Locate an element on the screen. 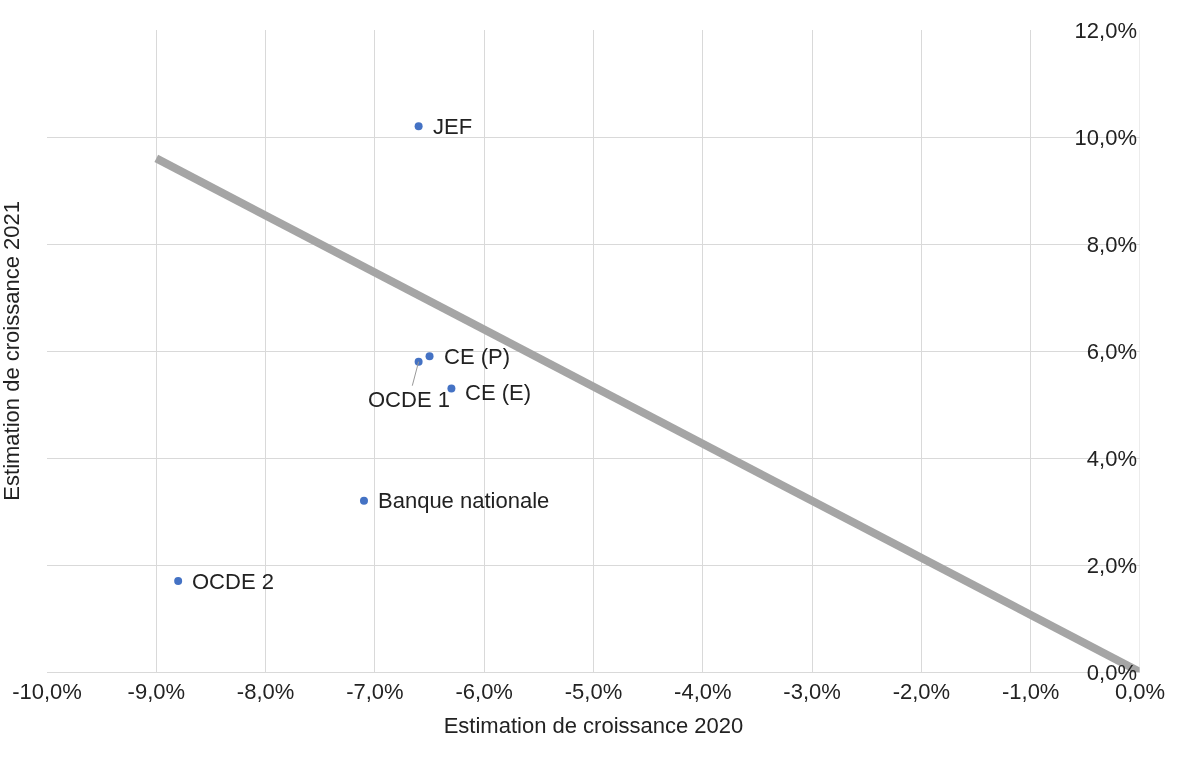 The width and height of the screenshot is (1177, 760). x-tick-label: -1,0% is located at coordinates (1030, 692).